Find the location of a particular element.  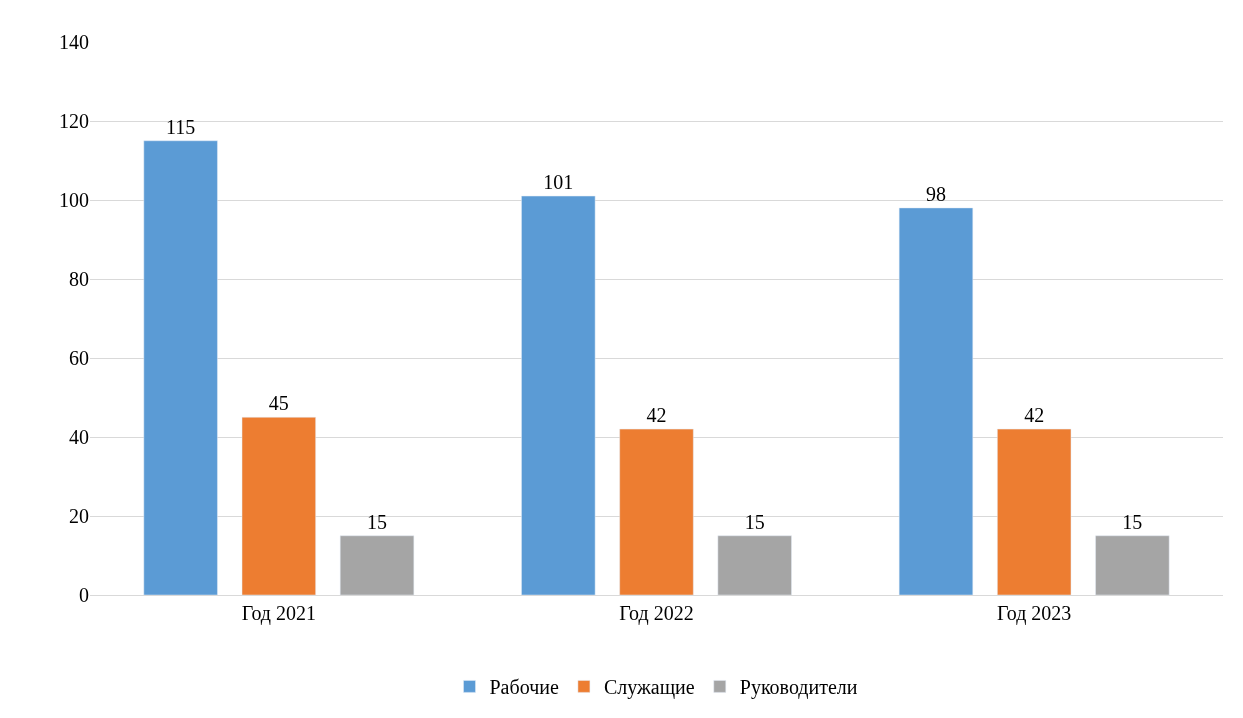

legend-label: Руководители is located at coordinates (798, 688).